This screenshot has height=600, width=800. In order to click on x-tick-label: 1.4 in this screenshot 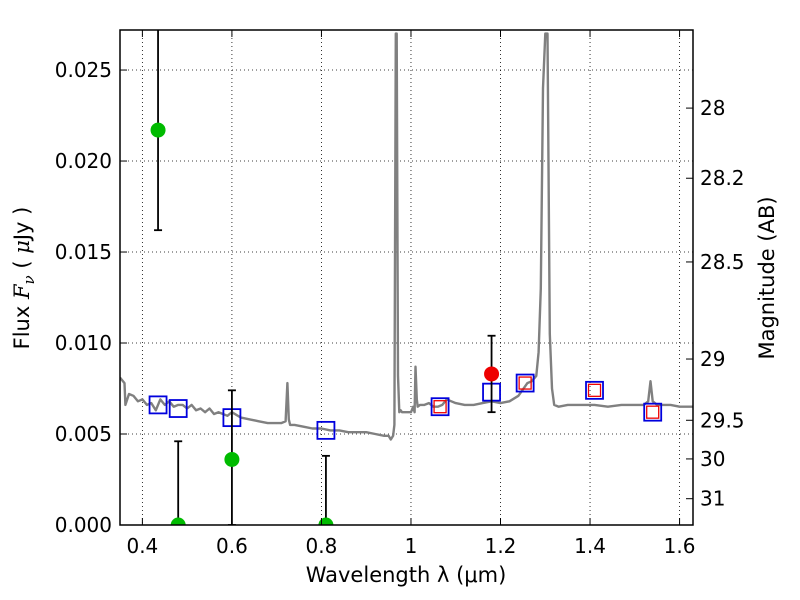, I will do `click(590, 546)`.